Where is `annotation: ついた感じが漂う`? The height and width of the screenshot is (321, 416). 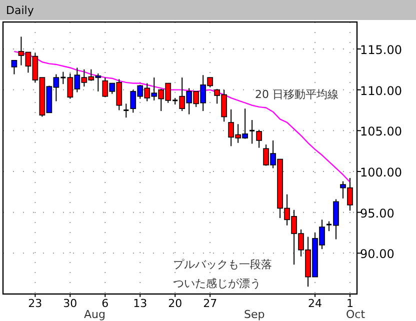
annotation: ついた感じが漂う is located at coordinates (217, 283).